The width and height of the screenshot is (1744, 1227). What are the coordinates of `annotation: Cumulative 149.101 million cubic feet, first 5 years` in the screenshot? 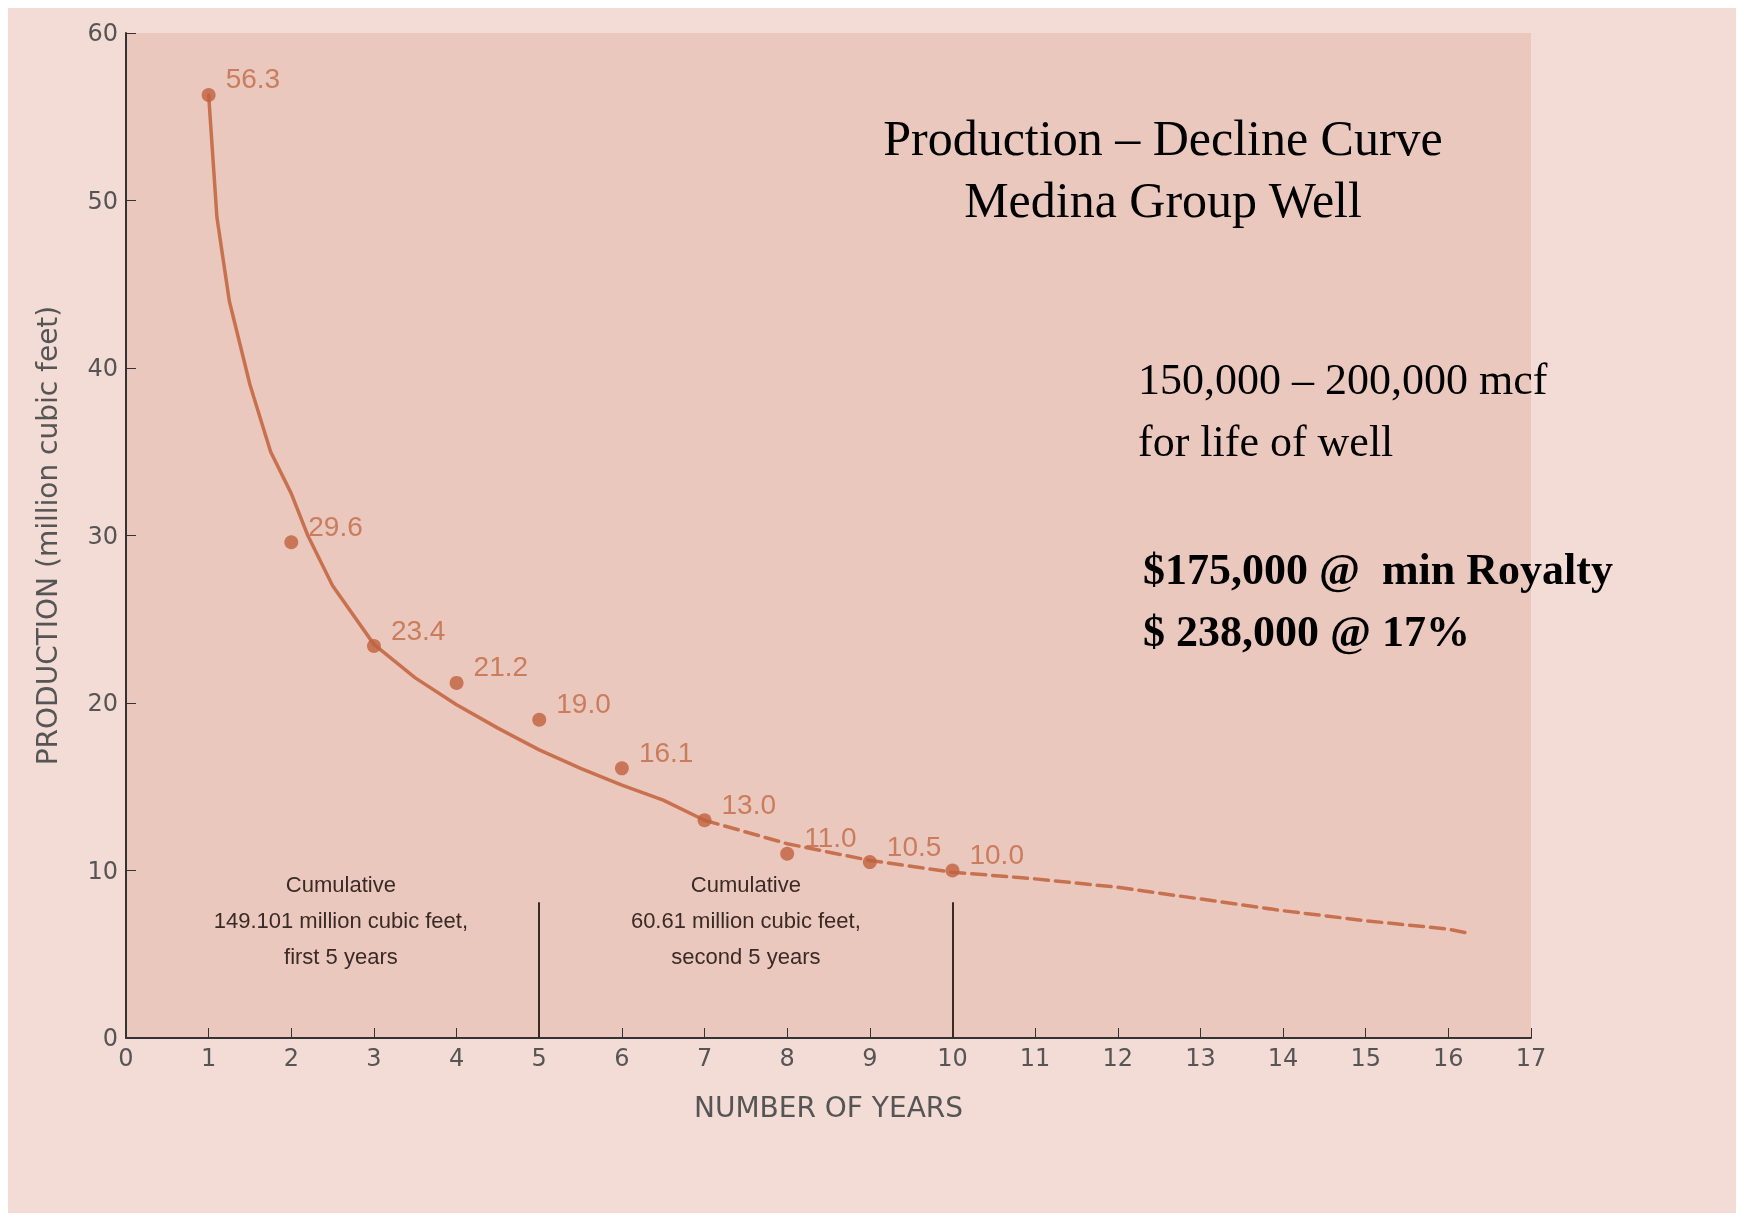 It's located at (341, 921).